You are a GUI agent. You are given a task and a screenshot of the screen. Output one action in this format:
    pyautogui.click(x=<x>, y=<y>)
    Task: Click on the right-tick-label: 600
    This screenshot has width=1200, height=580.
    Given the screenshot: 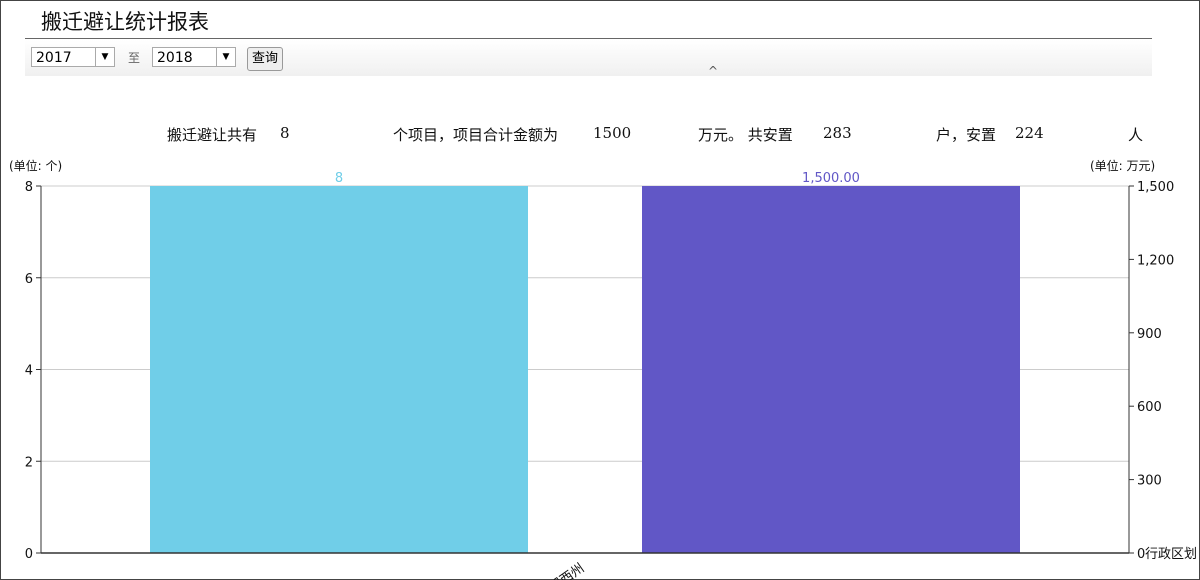 What is the action you would take?
    pyautogui.click(x=1149, y=407)
    